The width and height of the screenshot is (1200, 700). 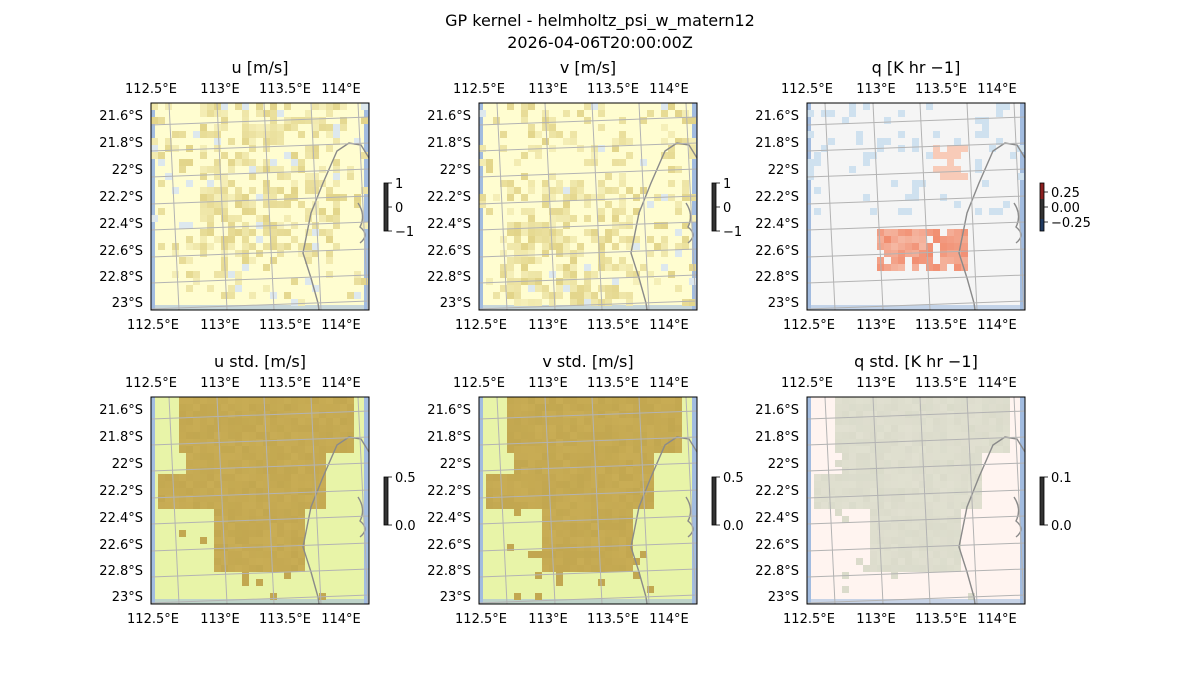 I want to click on x-tick-top: 113°E, so click(x=876, y=89).